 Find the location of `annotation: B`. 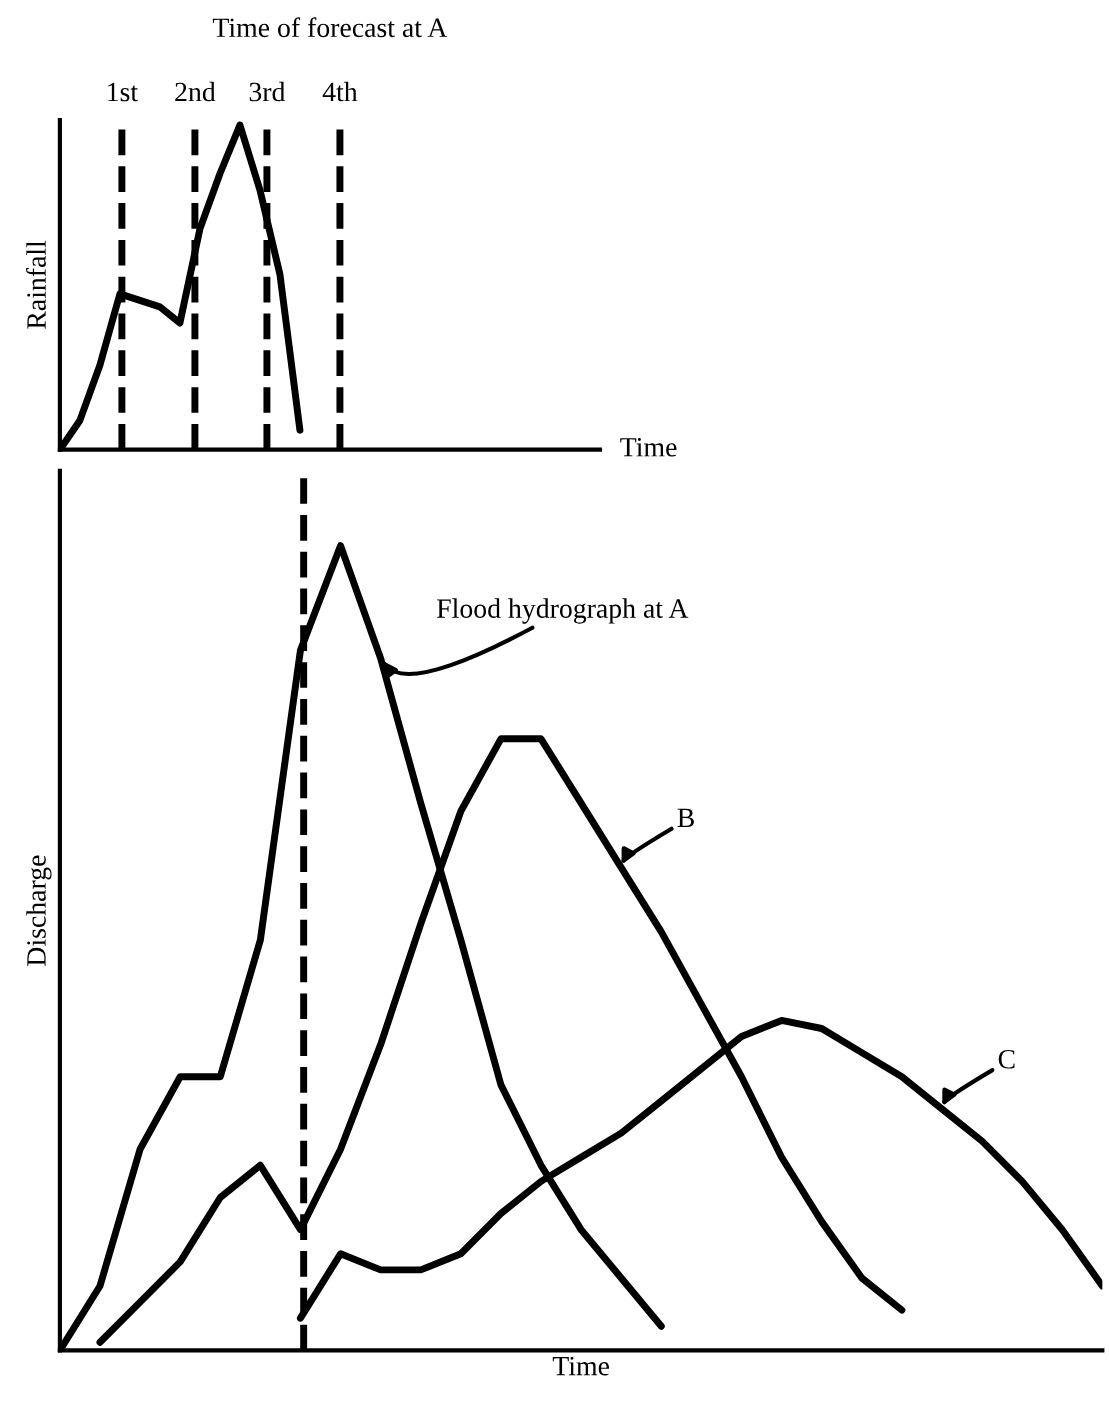

annotation: B is located at coordinates (685, 818).